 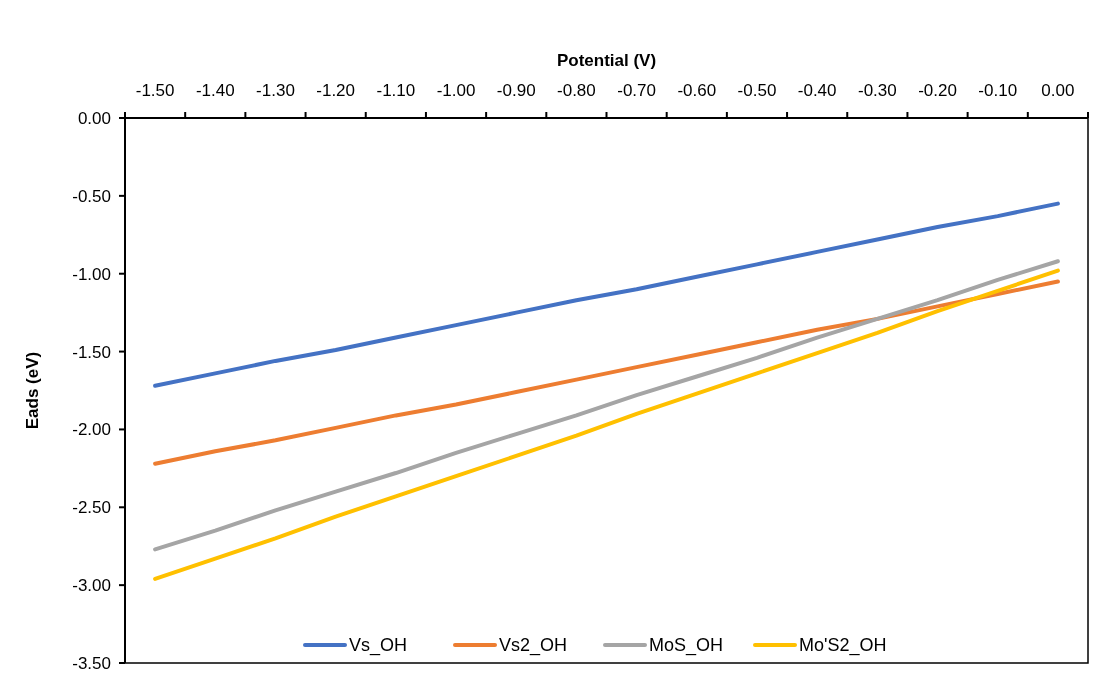 I want to click on x-tick-label: -0.40, so click(x=817, y=90).